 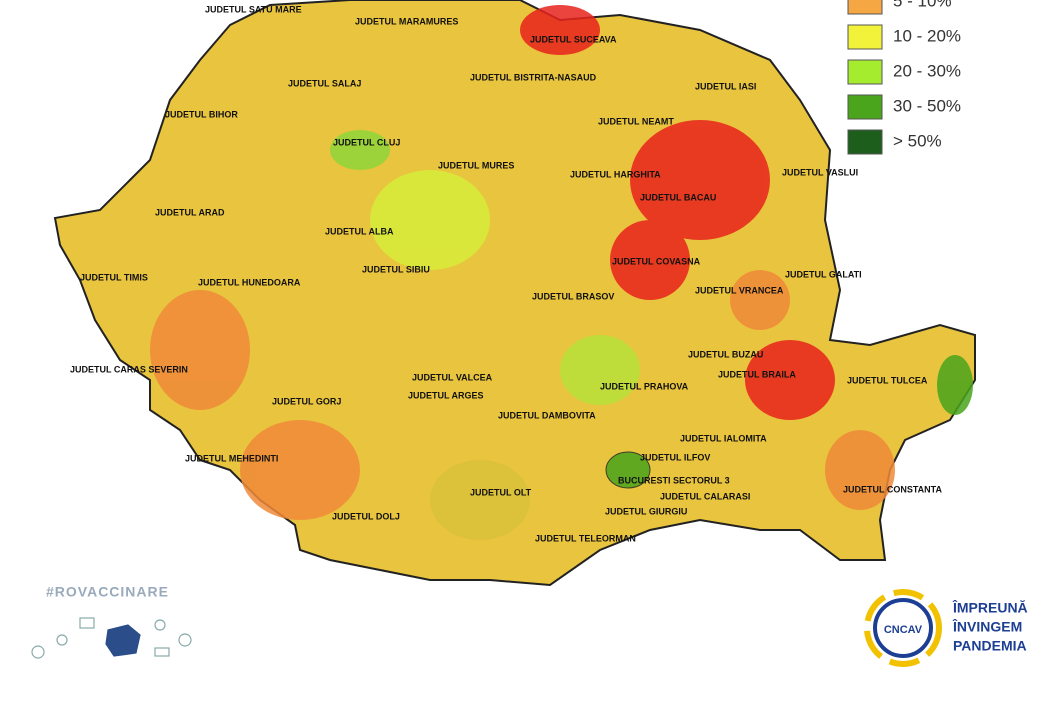 What do you see at coordinates (306, 401) in the screenshot?
I see `county-label: JUDETUL GORJ` at bounding box center [306, 401].